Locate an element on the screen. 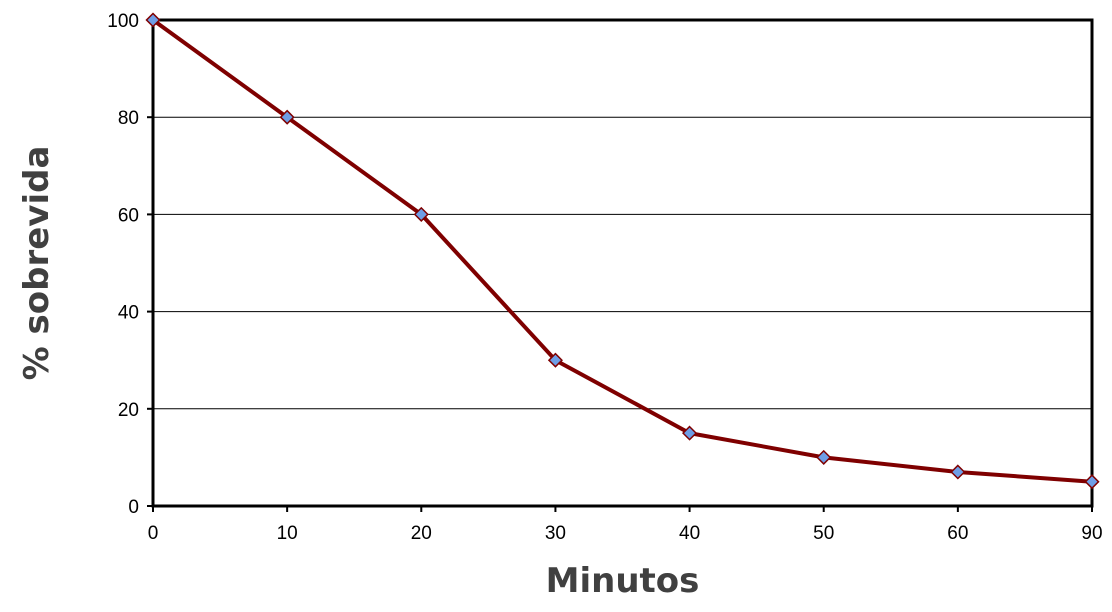 The height and width of the screenshot is (612, 1112). x-tick-label: 90 is located at coordinates (1091, 533).